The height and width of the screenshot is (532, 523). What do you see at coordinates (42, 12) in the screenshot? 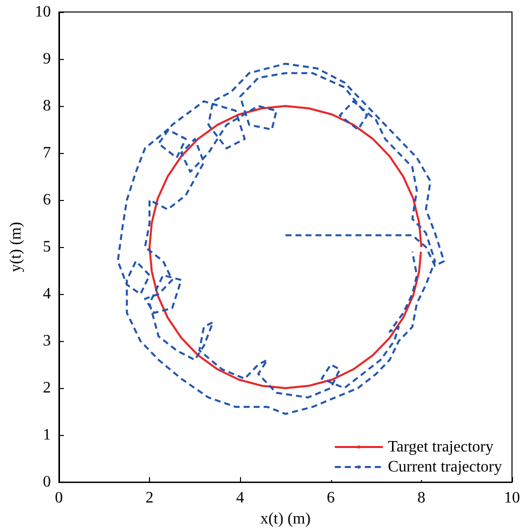
I see `y-tick-label: 10` at bounding box center [42, 12].